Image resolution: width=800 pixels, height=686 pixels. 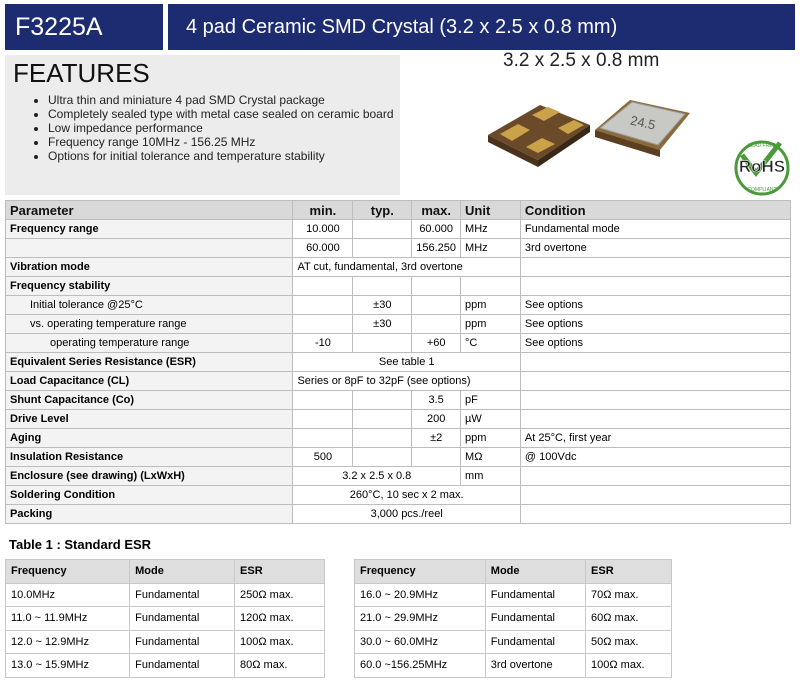 I want to click on header-cell: Parameter, so click(x=149, y=210).